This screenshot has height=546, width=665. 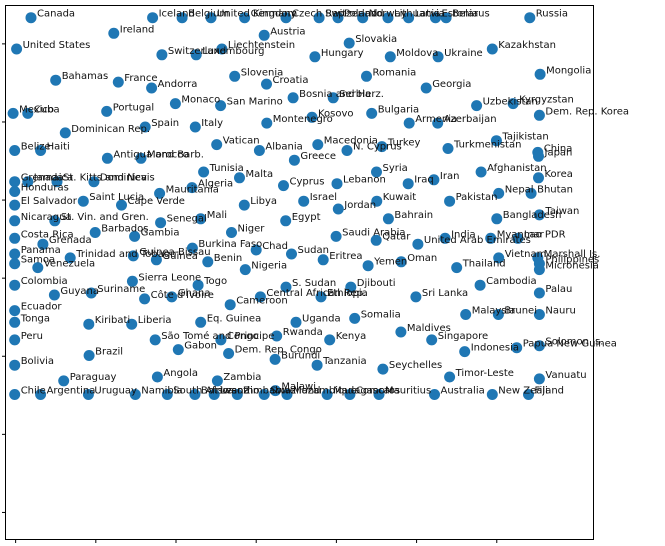 What do you see at coordinates (351, 141) in the screenshot?
I see `point-label: Macedonia` at bounding box center [351, 141].